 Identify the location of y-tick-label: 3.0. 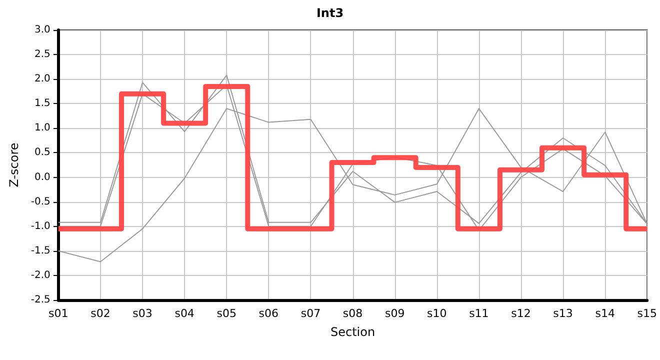
(42, 30).